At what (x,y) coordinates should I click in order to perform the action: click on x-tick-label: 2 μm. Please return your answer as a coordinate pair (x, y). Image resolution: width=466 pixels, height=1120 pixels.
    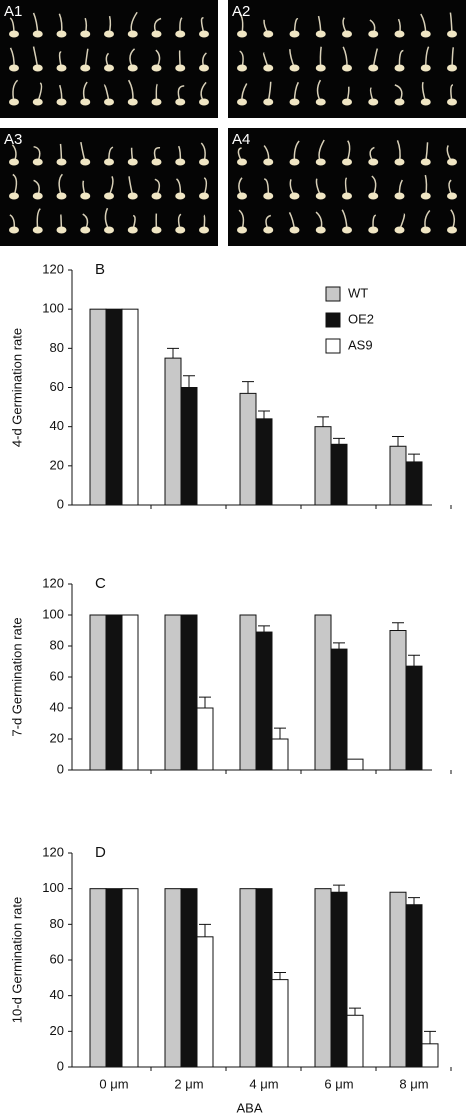
    Looking at the image, I should click on (188, 1083).